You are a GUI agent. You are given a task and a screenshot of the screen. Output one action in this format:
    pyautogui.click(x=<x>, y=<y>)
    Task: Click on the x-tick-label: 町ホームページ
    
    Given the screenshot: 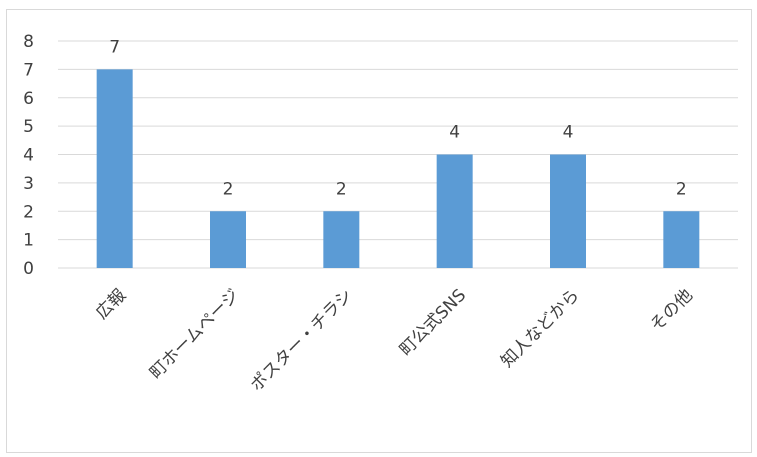 What is the action you would take?
    pyautogui.click(x=195, y=334)
    